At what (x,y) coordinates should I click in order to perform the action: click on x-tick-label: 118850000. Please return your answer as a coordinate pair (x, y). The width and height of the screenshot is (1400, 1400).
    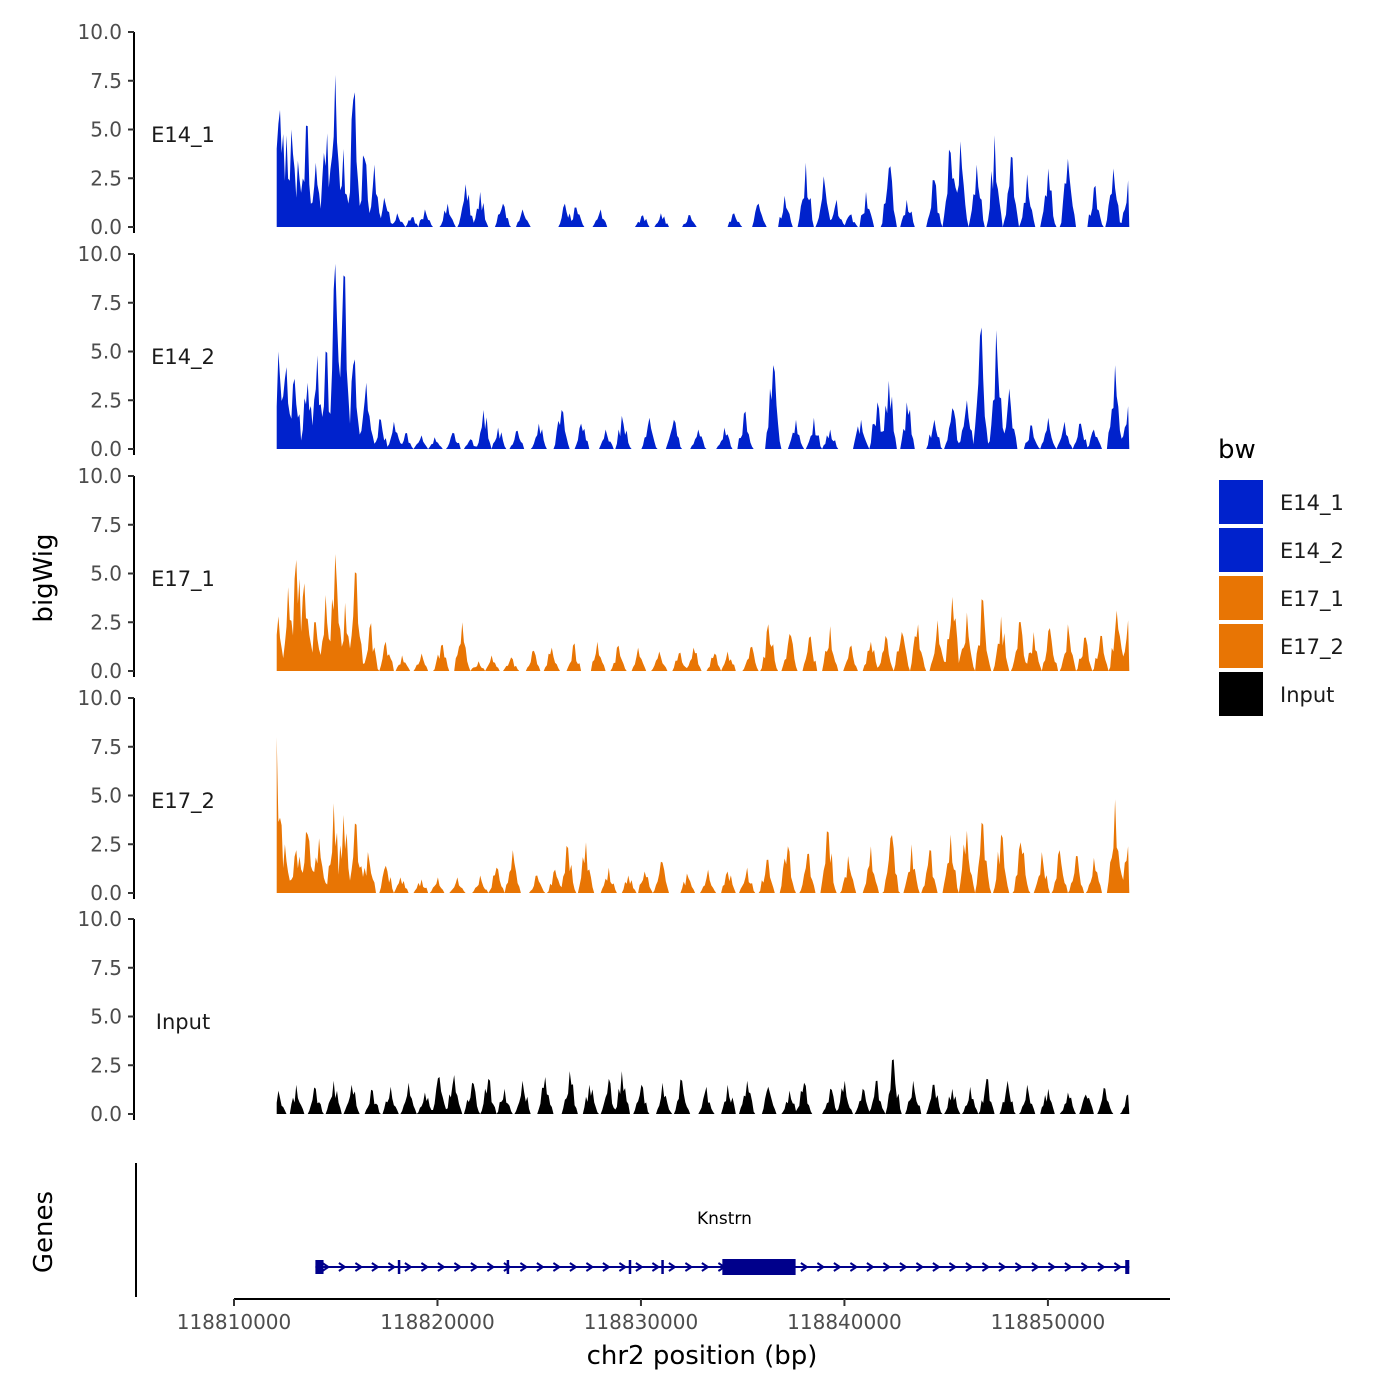
    Looking at the image, I should click on (1048, 1322).